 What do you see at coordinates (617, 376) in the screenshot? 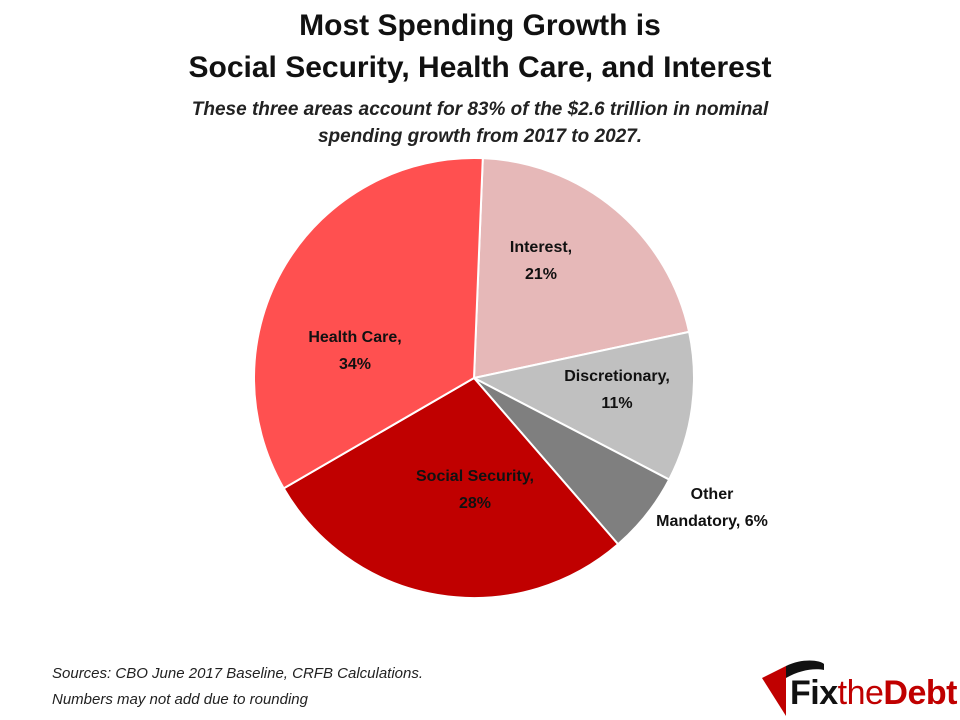
I see `slice-label: Discretionary,` at bounding box center [617, 376].